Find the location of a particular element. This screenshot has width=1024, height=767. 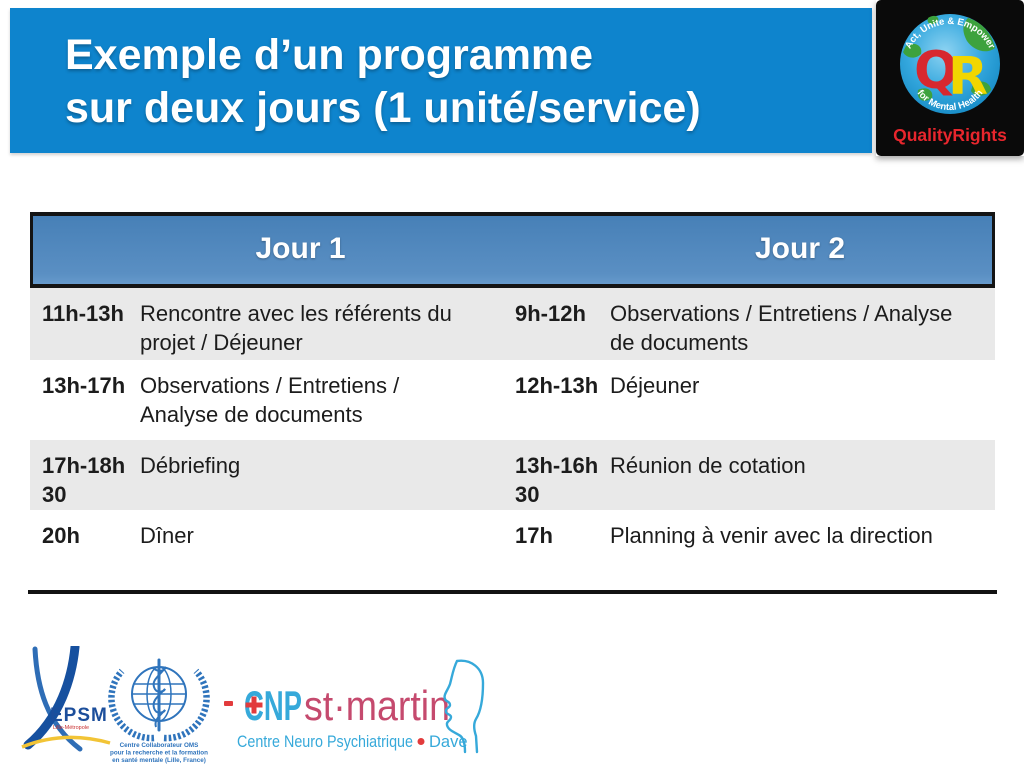

globe-land-icon is located at coordinates (949, 58).